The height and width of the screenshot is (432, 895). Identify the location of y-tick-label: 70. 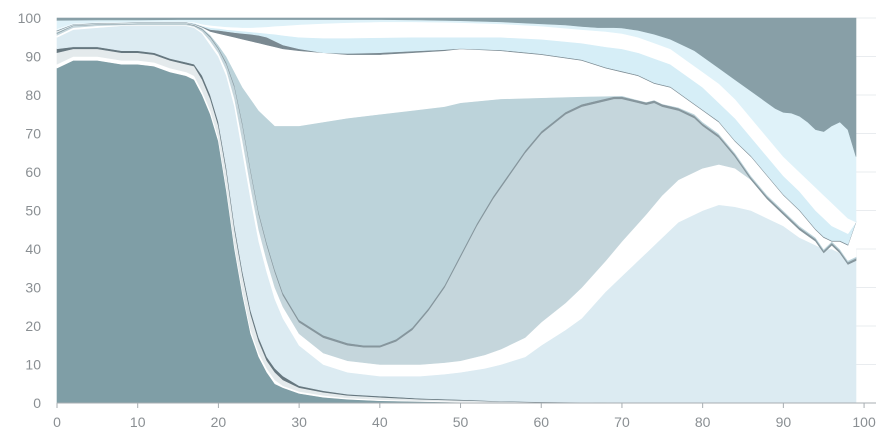
(33, 134).